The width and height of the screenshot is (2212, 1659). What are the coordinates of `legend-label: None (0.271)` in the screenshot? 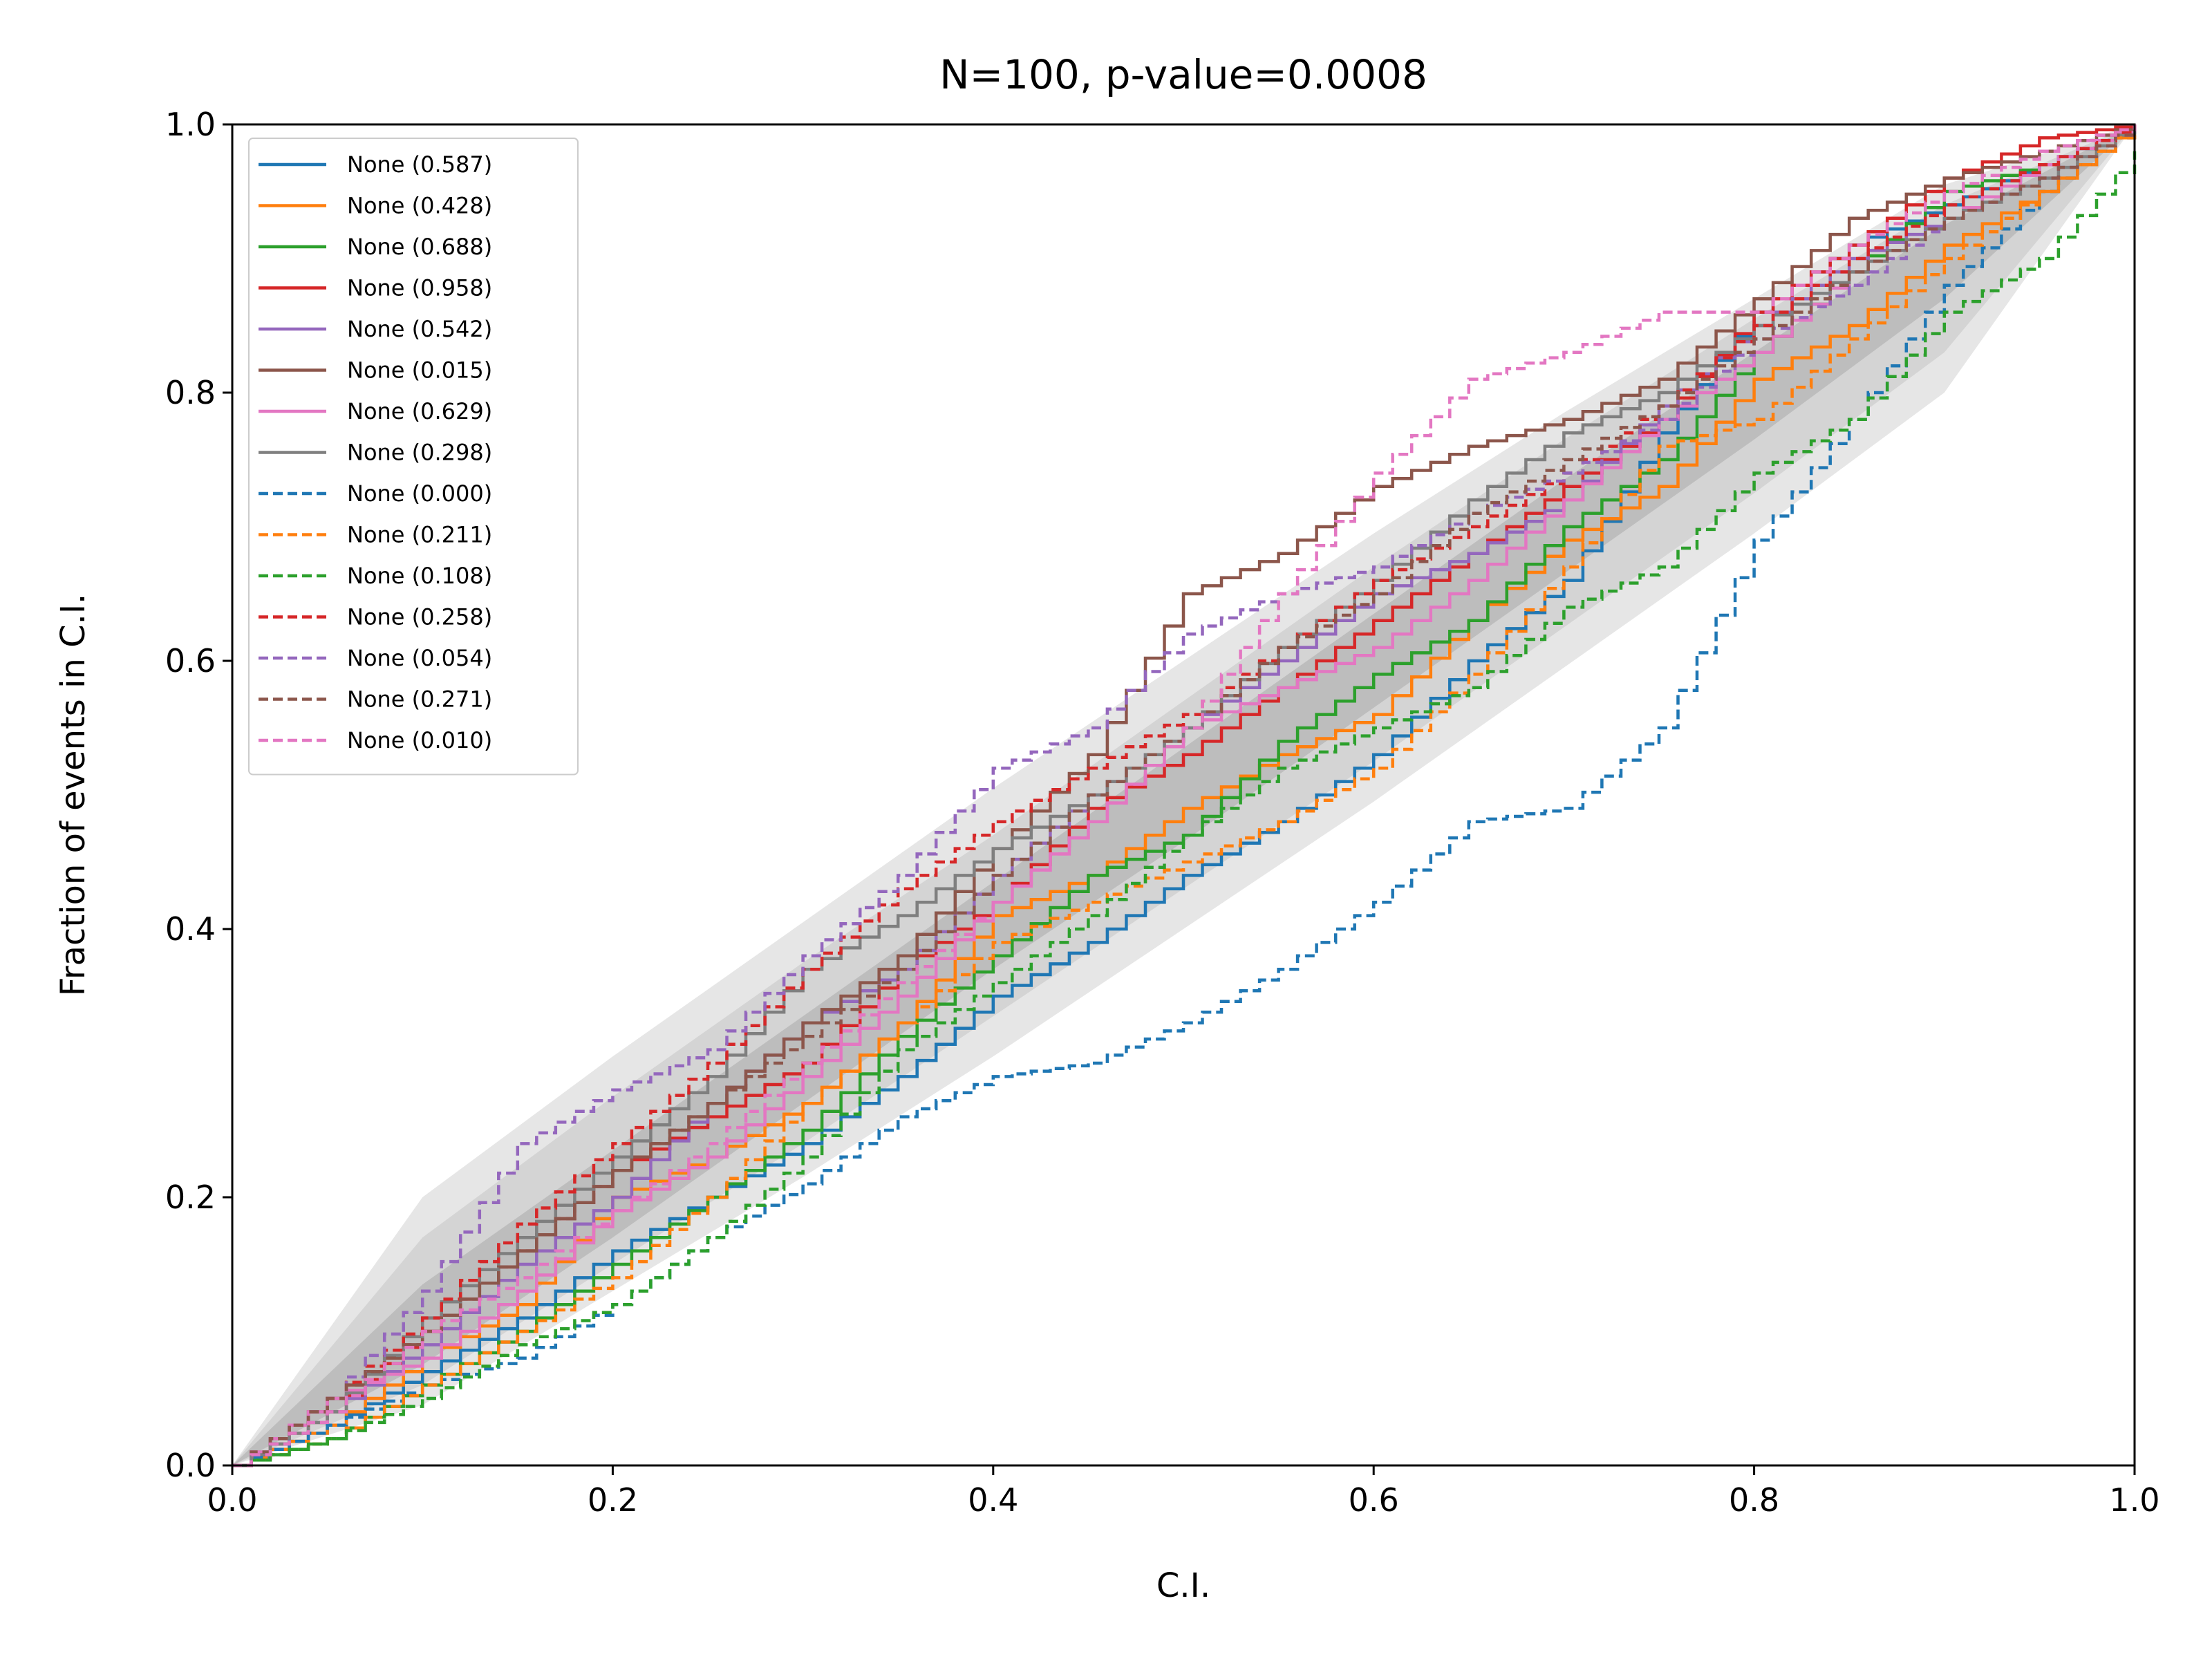 It's located at (419, 699).